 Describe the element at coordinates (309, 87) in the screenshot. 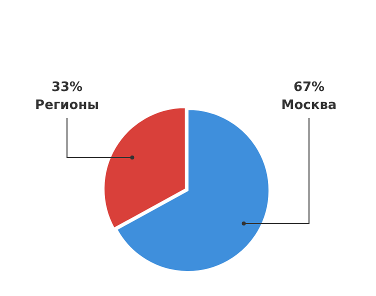

I see `data-label: 67%` at that location.